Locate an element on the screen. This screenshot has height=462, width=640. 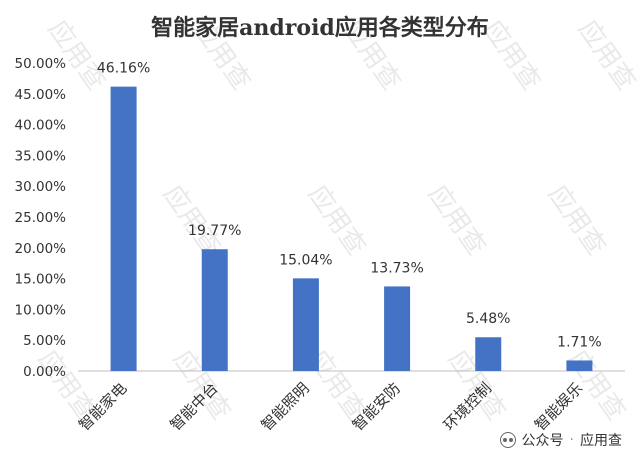
wechat-official-account-icon is located at coordinates (507, 440).